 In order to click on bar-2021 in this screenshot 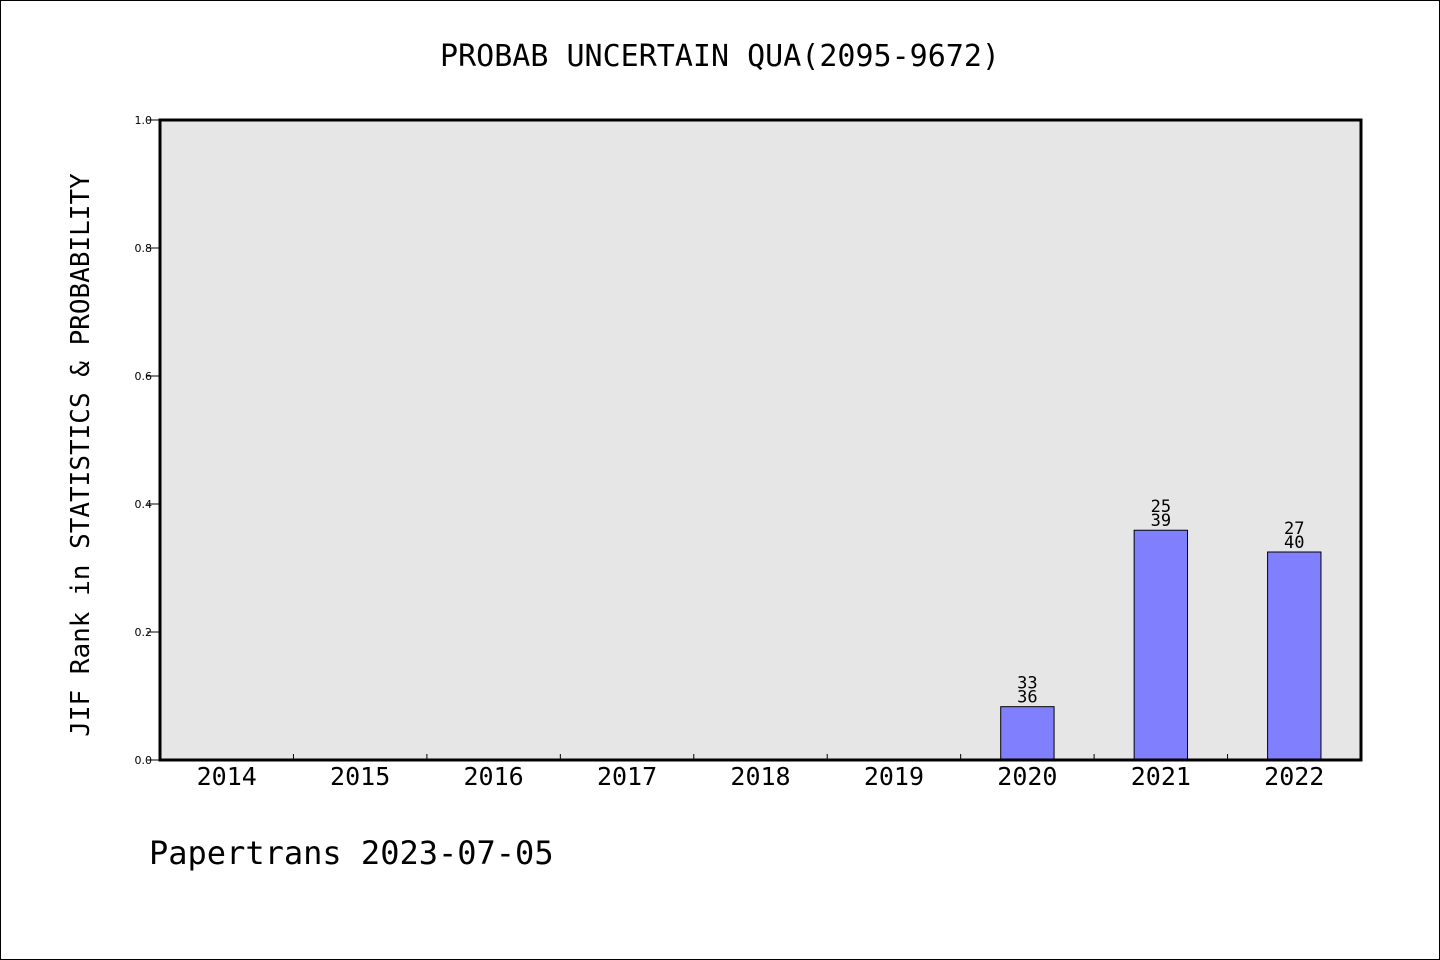, I will do `click(1161, 645)`.